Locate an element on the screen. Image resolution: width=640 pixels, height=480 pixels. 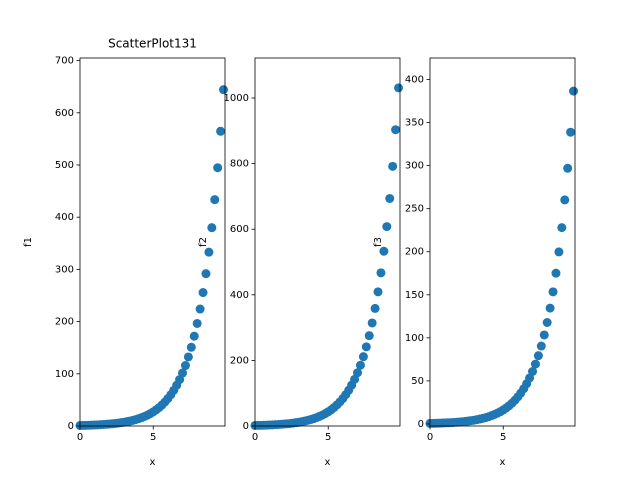
y-tick-label: 250 is located at coordinates (414, 209).